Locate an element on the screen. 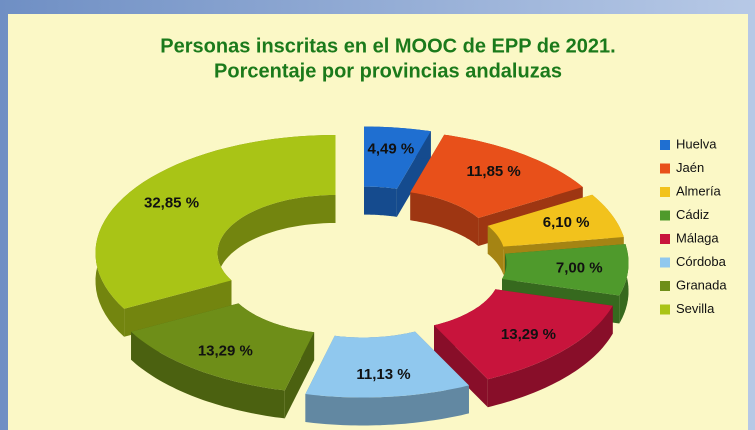  data-label: 6,10 % is located at coordinates (566, 222).